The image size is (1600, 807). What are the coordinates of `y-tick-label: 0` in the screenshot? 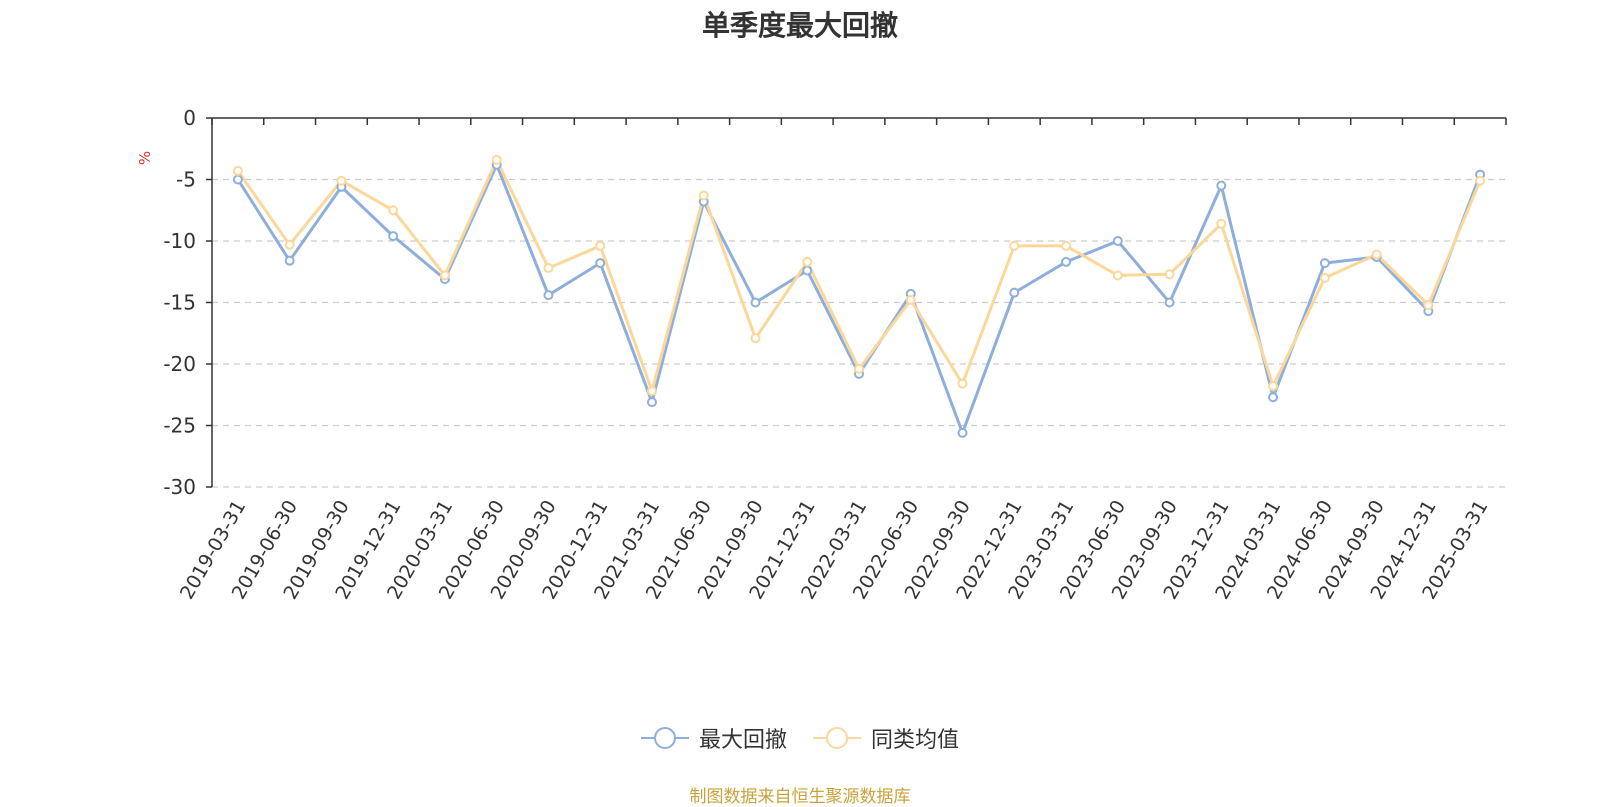 It's located at (189, 118).